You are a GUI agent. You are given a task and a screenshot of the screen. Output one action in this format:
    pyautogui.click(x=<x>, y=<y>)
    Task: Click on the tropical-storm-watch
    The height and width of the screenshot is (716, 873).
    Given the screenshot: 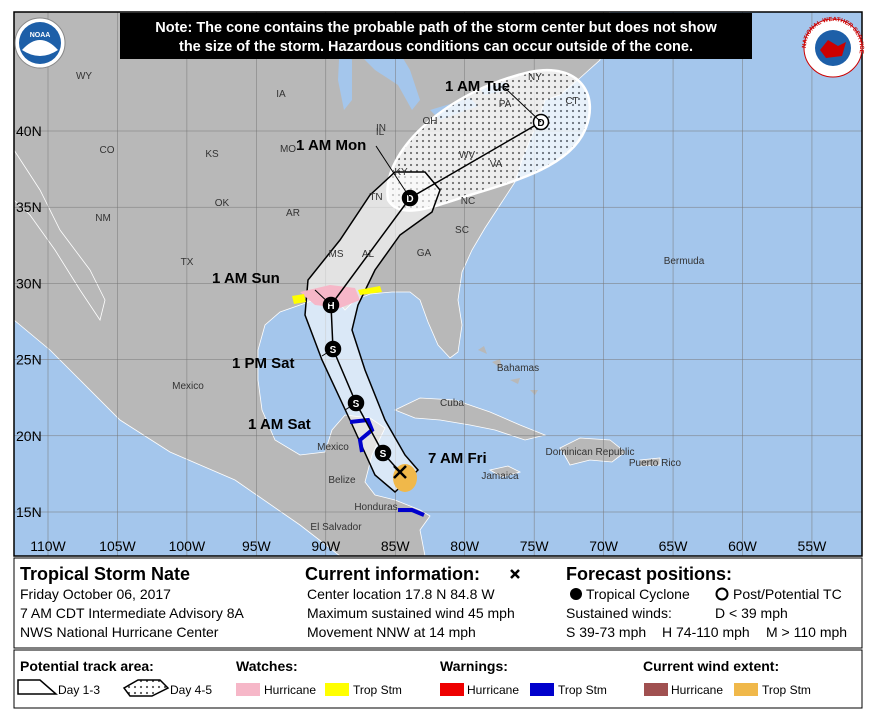 What is the action you would take?
    pyautogui.click(x=337, y=295)
    